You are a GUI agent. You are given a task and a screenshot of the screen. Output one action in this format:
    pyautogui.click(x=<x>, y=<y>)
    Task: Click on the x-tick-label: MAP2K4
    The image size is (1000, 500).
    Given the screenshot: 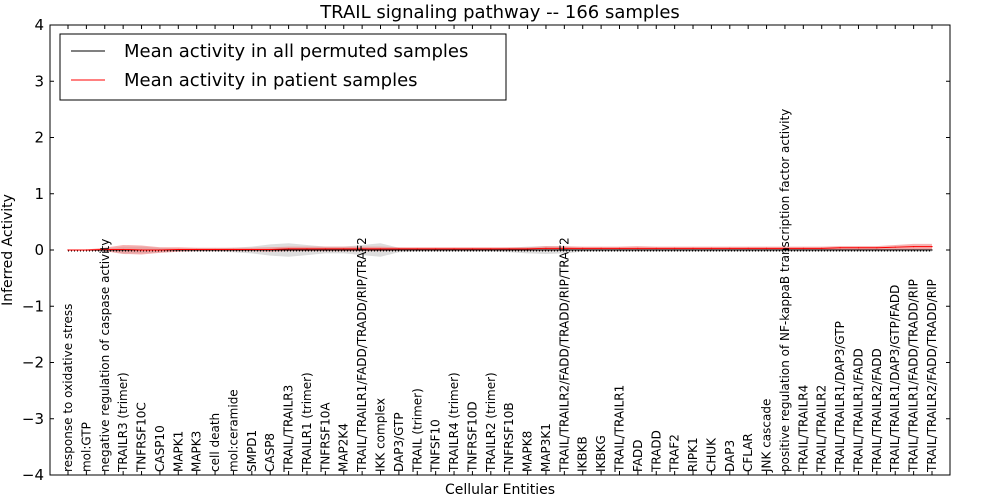 What is the action you would take?
    pyautogui.click(x=344, y=447)
    